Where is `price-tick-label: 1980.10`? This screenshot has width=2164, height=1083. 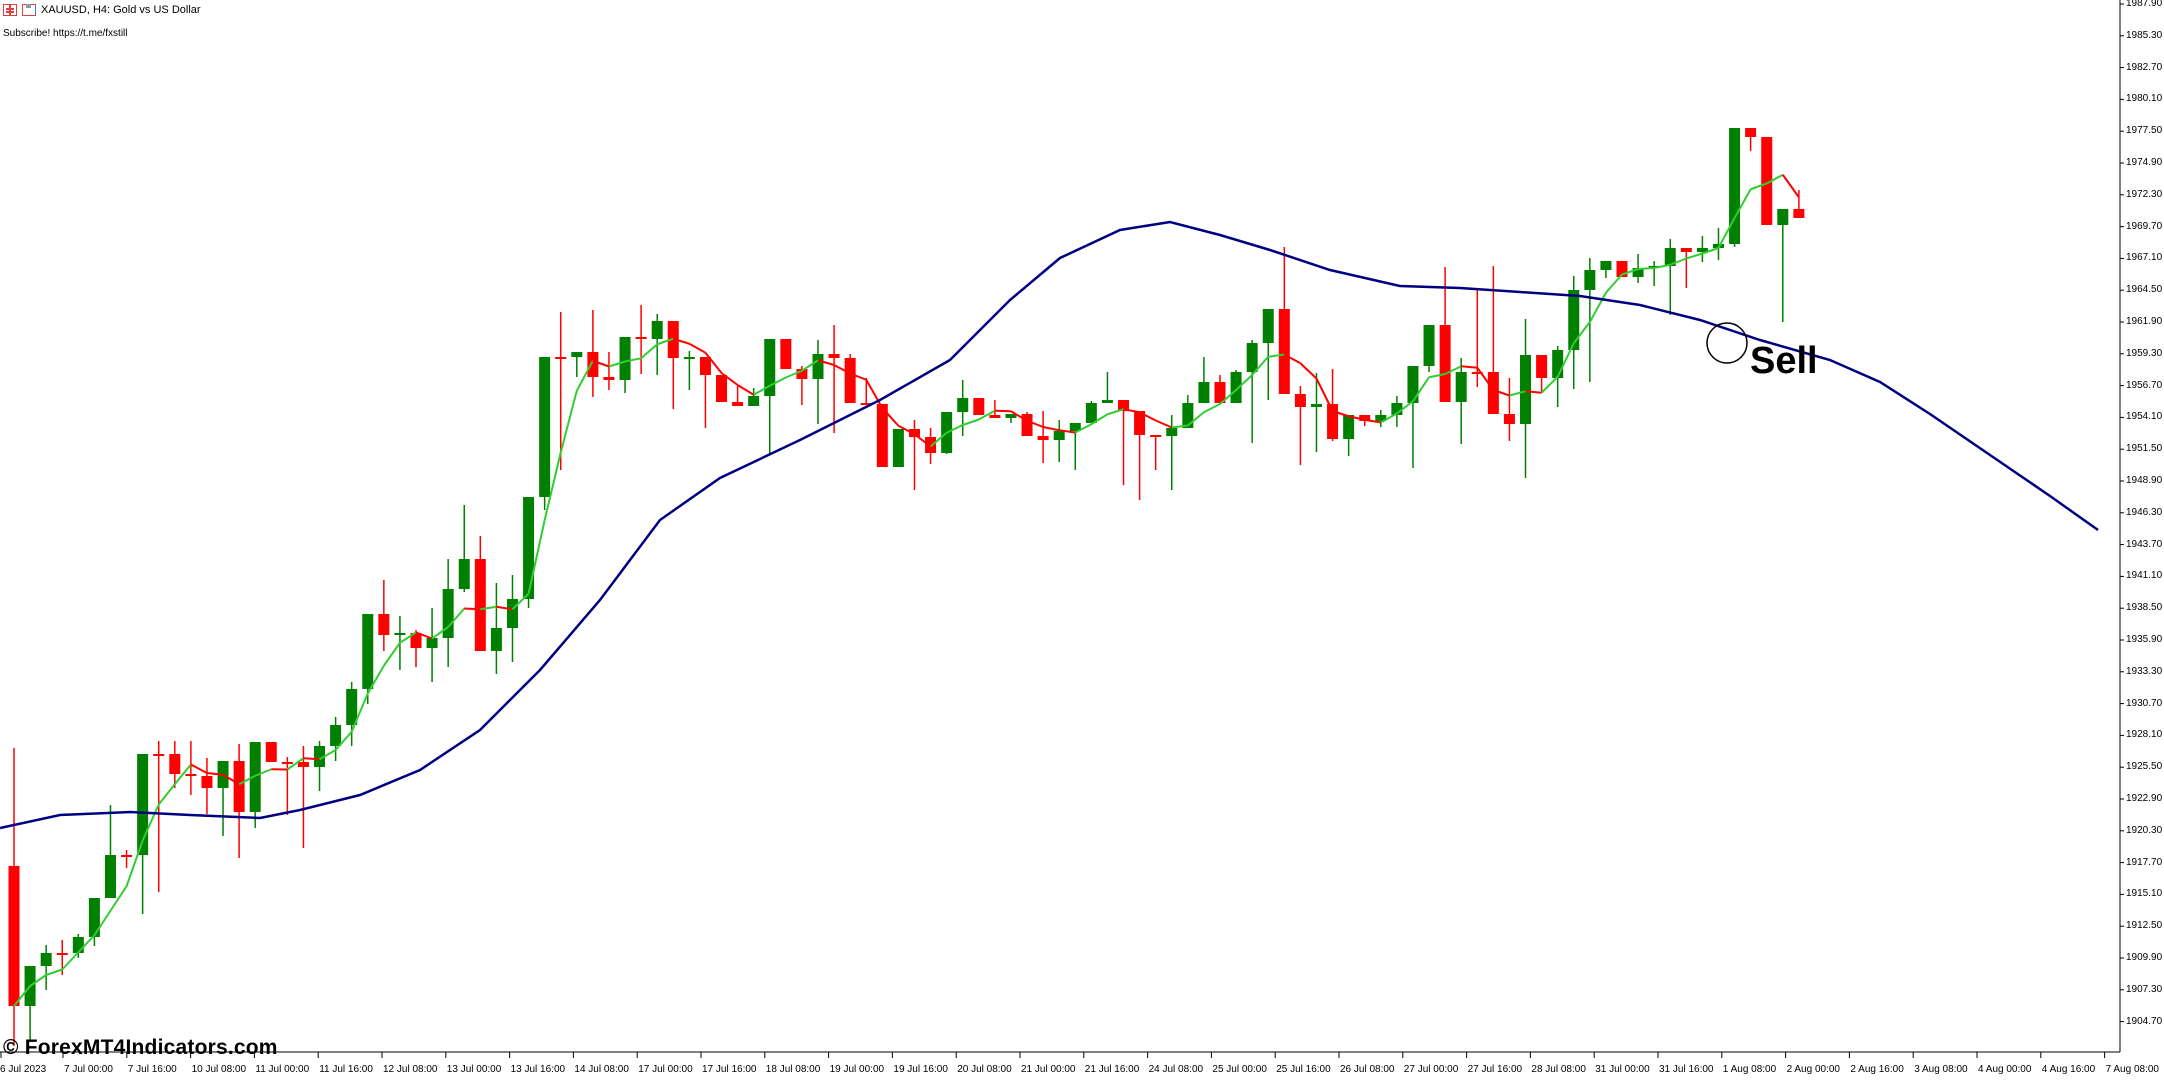 price-tick-label: 1980.10 is located at coordinates (2144, 98).